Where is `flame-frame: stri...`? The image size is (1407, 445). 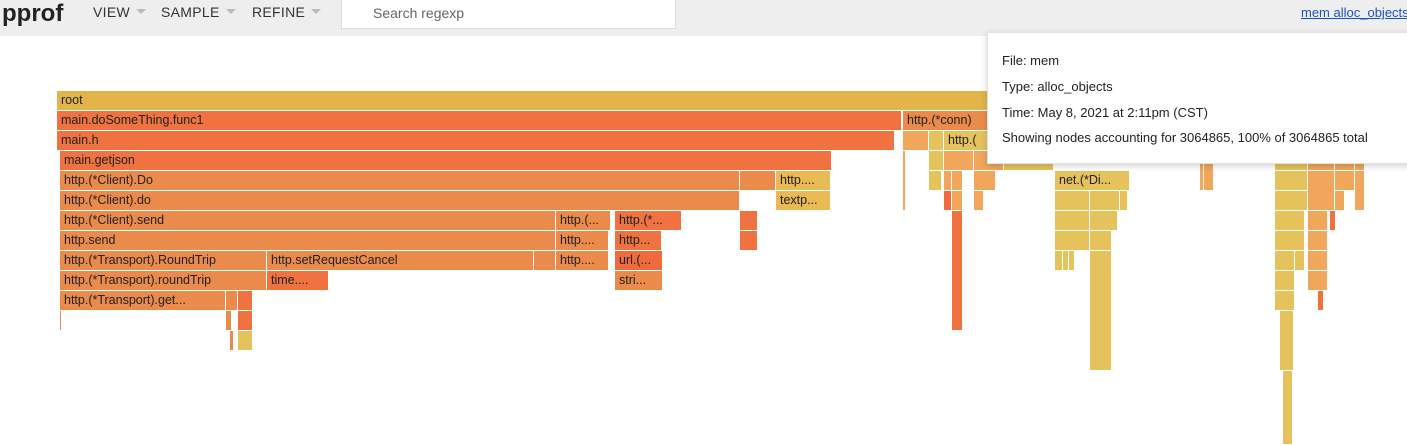
flame-frame: stri... is located at coordinates (639, 281).